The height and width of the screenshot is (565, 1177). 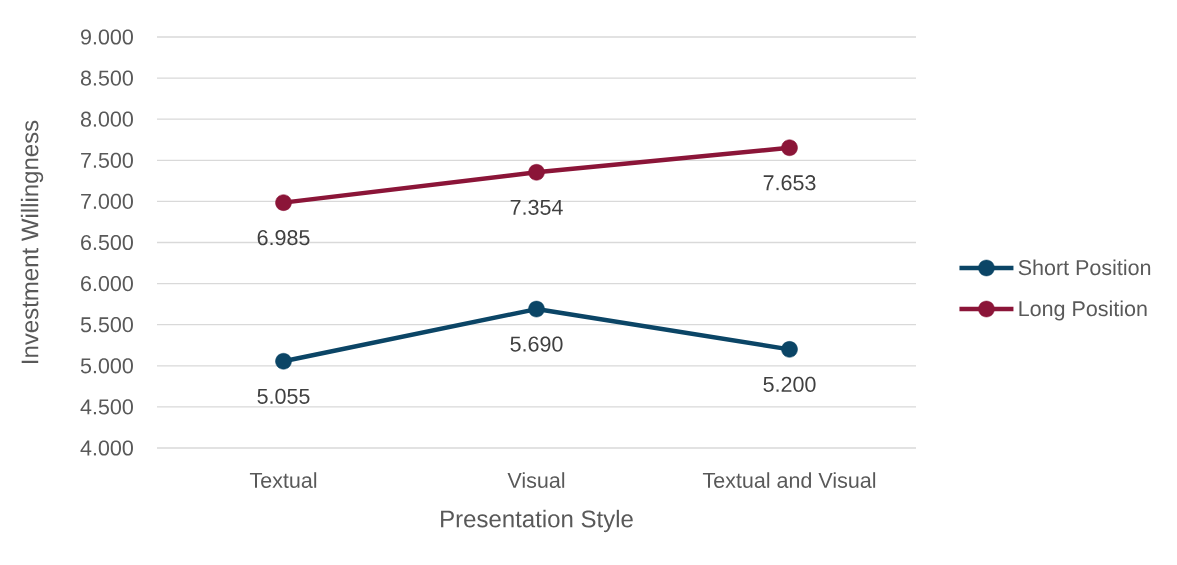 What do you see at coordinates (107, 242) in the screenshot?
I see `y-tick-label: 6.500` at bounding box center [107, 242].